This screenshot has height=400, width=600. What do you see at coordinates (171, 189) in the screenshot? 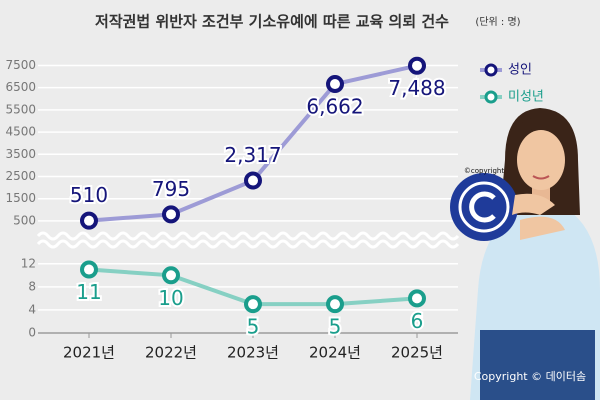
I see `data-label: 795` at bounding box center [171, 189].